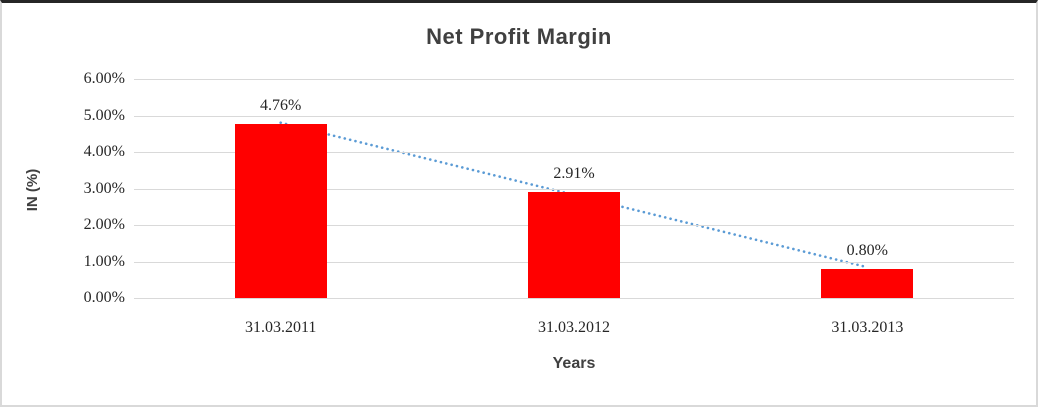 This screenshot has height=407, width=1038. I want to click on chart-title: Net Profit Margin, so click(519, 36).